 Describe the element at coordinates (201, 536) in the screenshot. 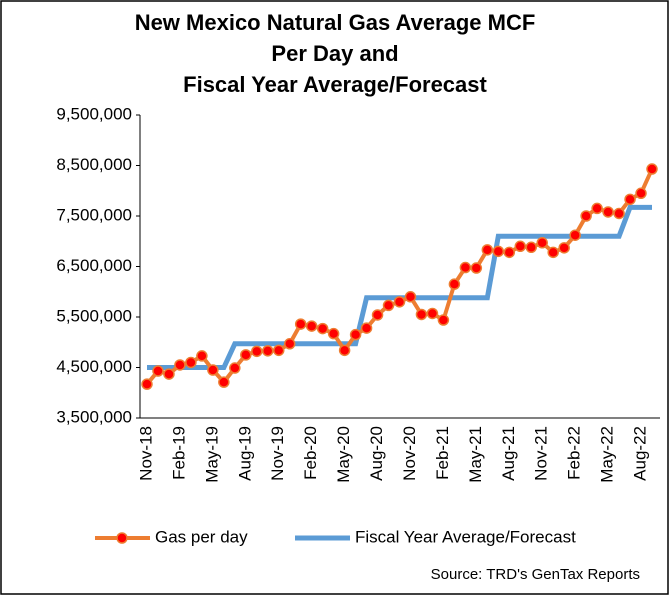

I see `legend-label: Gas per day` at that location.